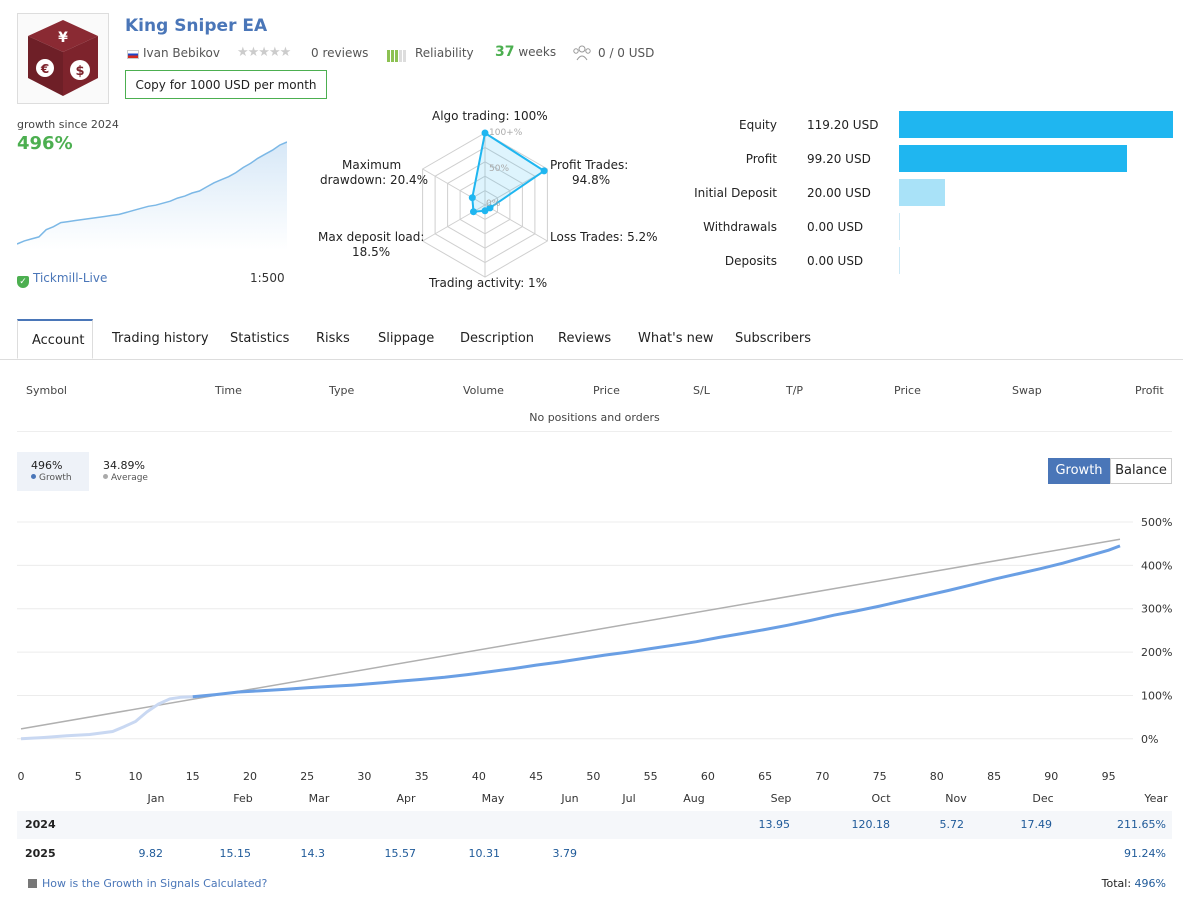 This screenshot has width=1183, height=905. Describe the element at coordinates (499, 169) in the screenshot. I see `radar-tick-50: 50%` at that location.